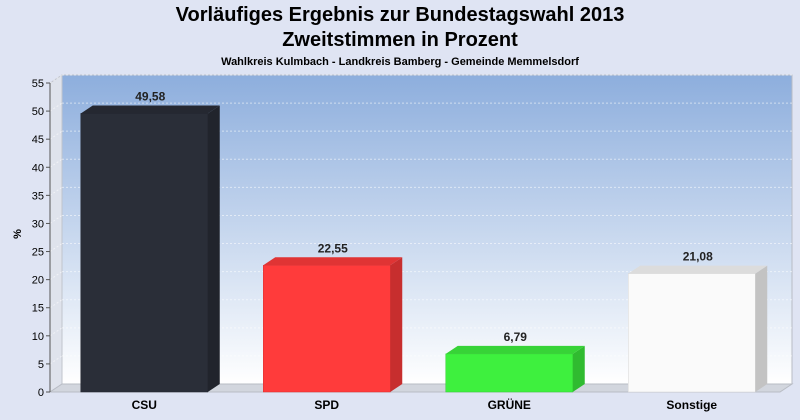  What do you see at coordinates (41, 238) in the screenshot?
I see `y-axis: 0 5 10 15 20 25 30 35 40 45 50 55` at bounding box center [41, 238].